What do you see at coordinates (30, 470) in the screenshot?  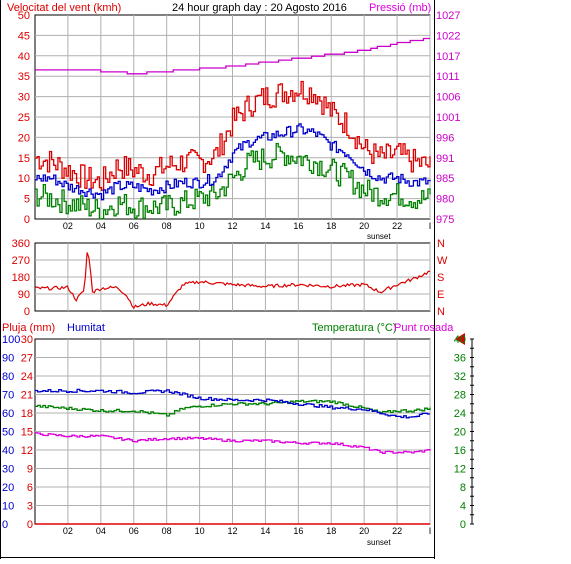 I see `rain-y-tick-label: 9` at bounding box center [30, 470].